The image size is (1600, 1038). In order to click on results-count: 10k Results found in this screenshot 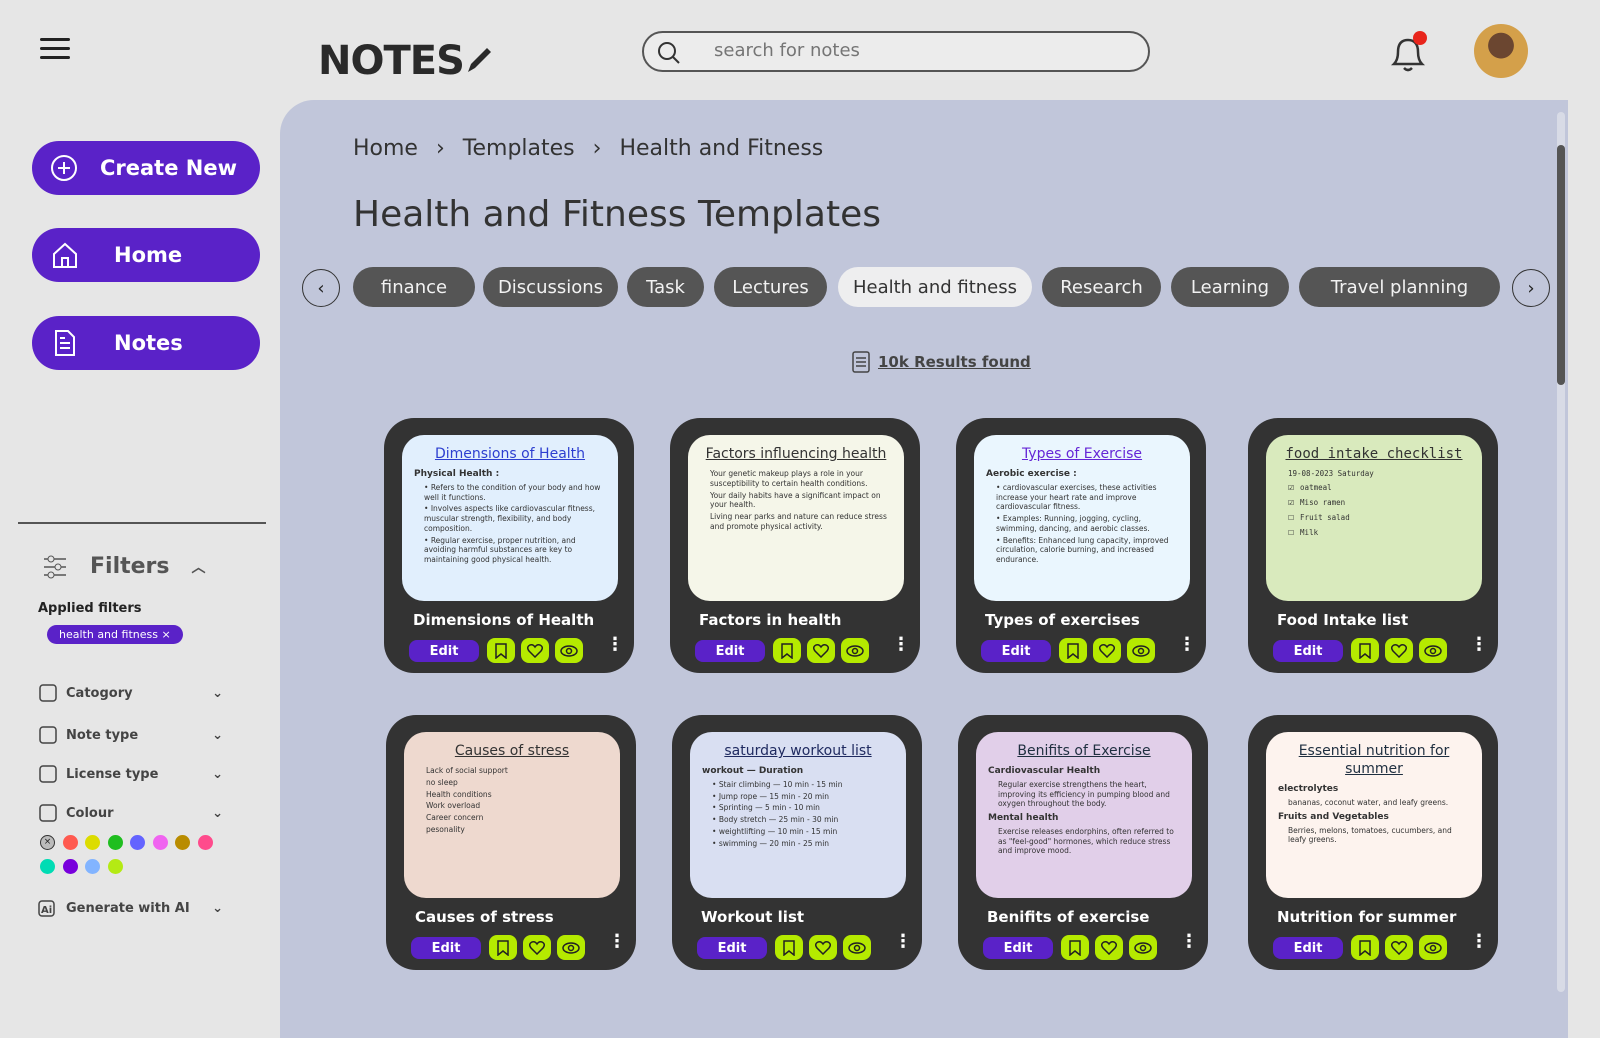, I will do `click(941, 362)`.